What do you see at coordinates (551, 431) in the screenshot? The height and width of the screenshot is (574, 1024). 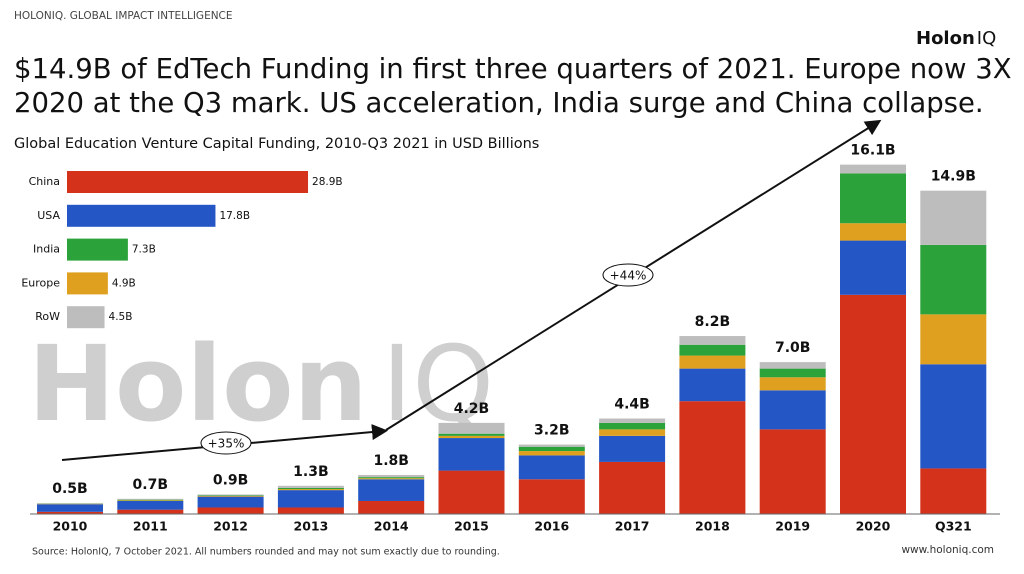 I see `total-label: 3.2B` at bounding box center [551, 431].